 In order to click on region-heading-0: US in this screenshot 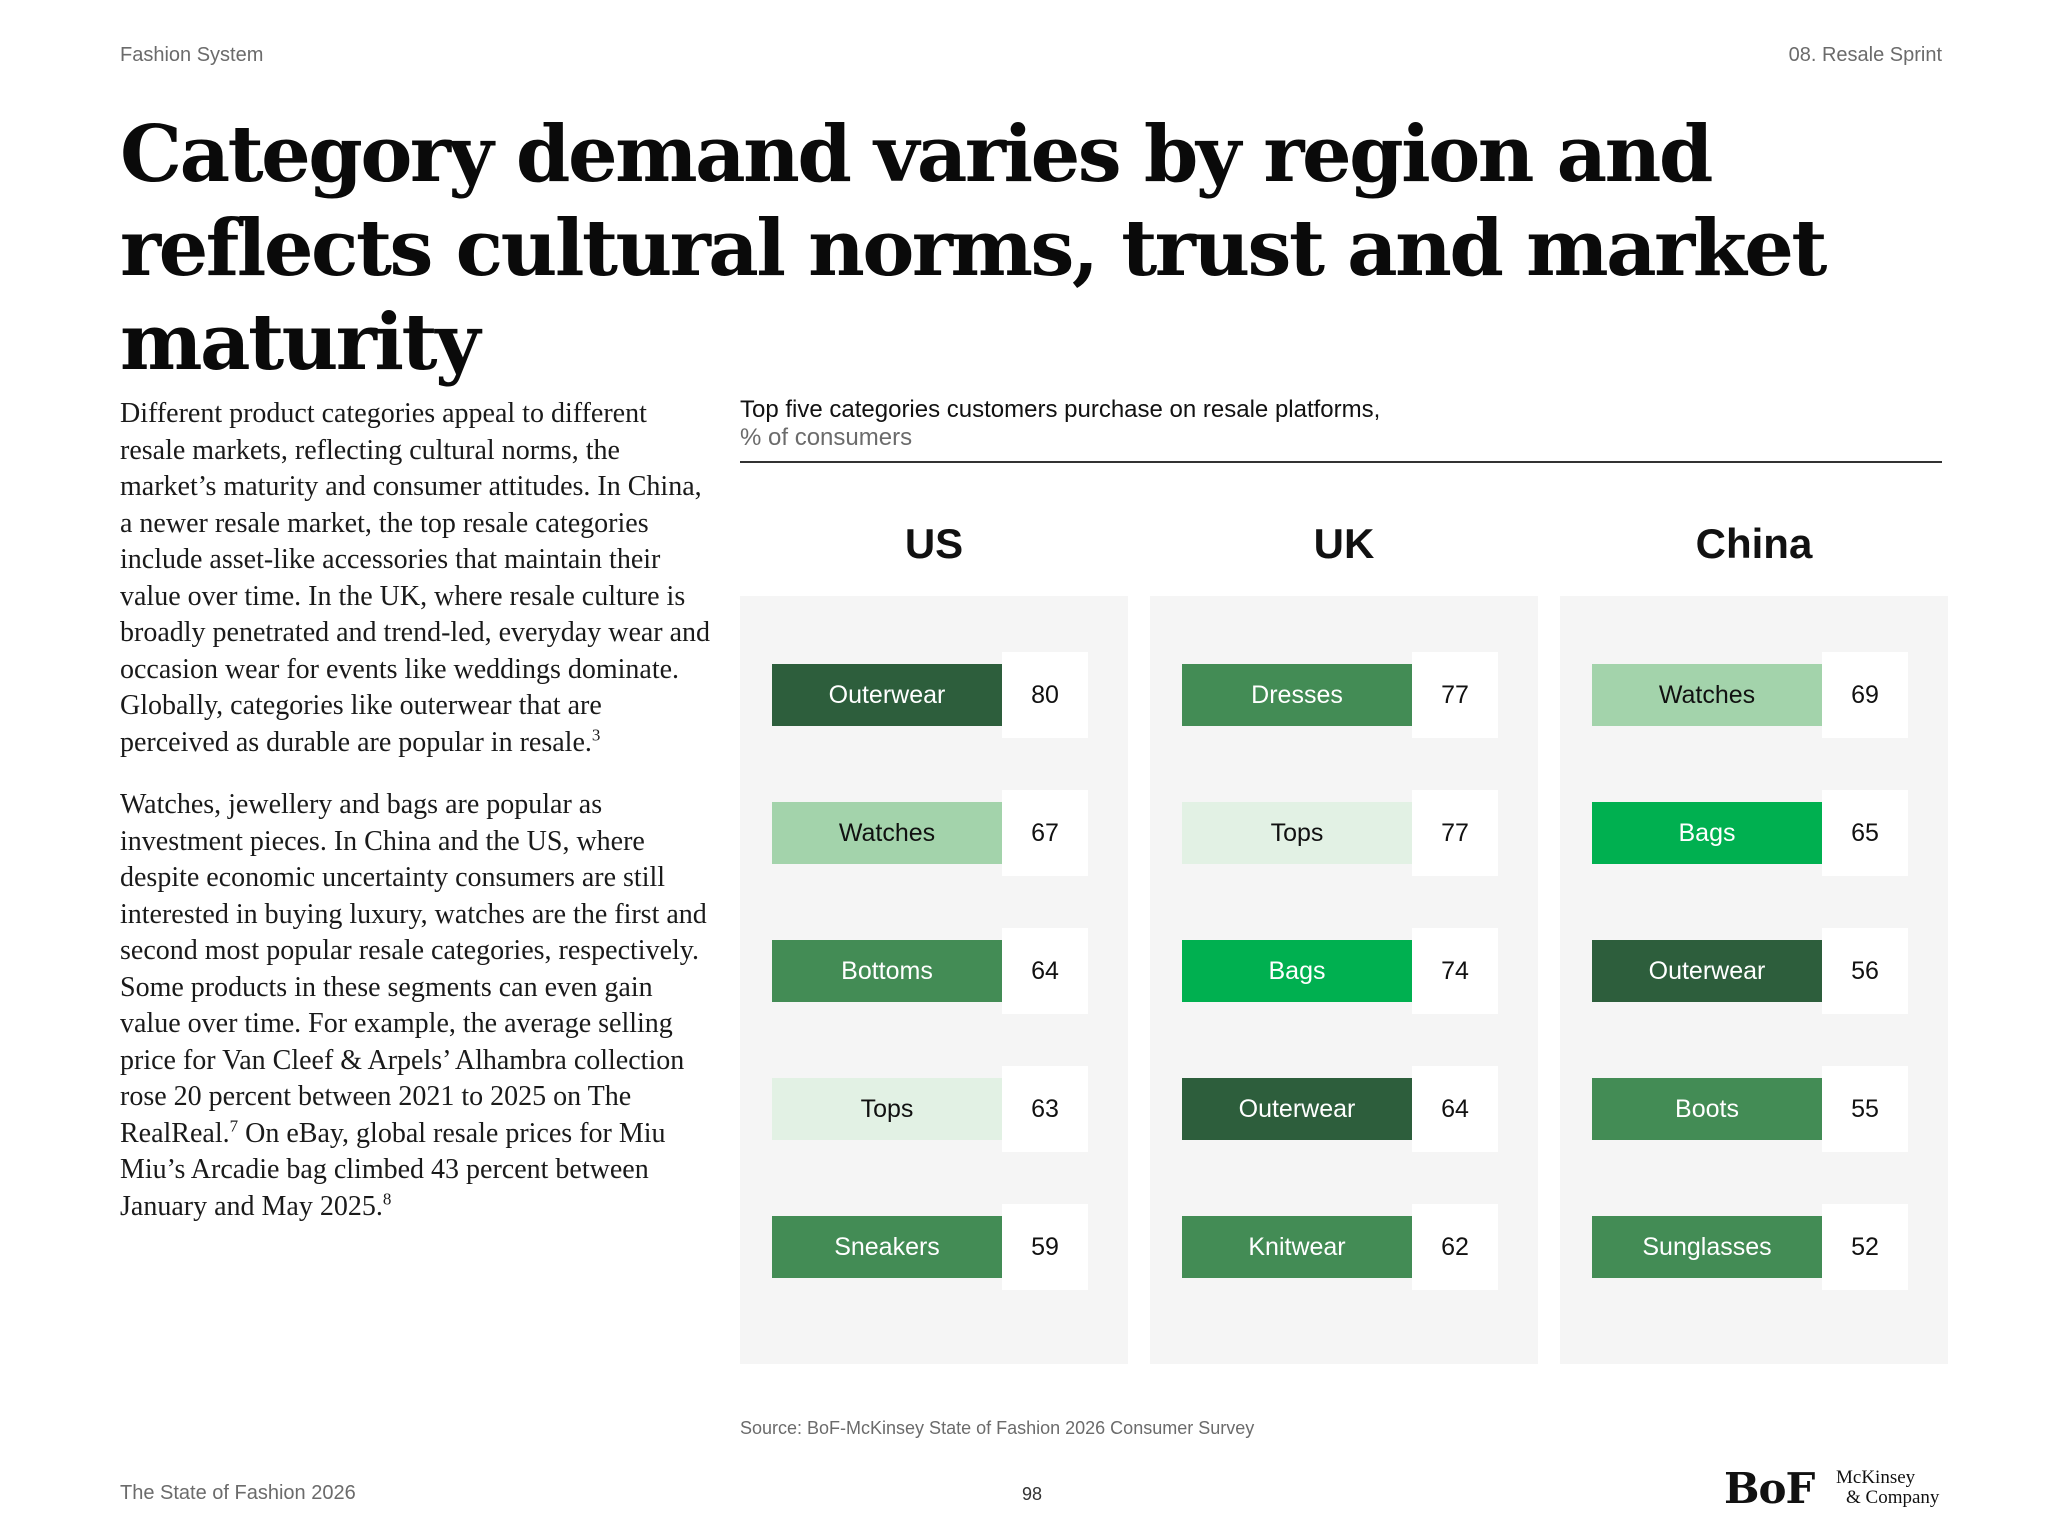, I will do `click(934, 543)`.